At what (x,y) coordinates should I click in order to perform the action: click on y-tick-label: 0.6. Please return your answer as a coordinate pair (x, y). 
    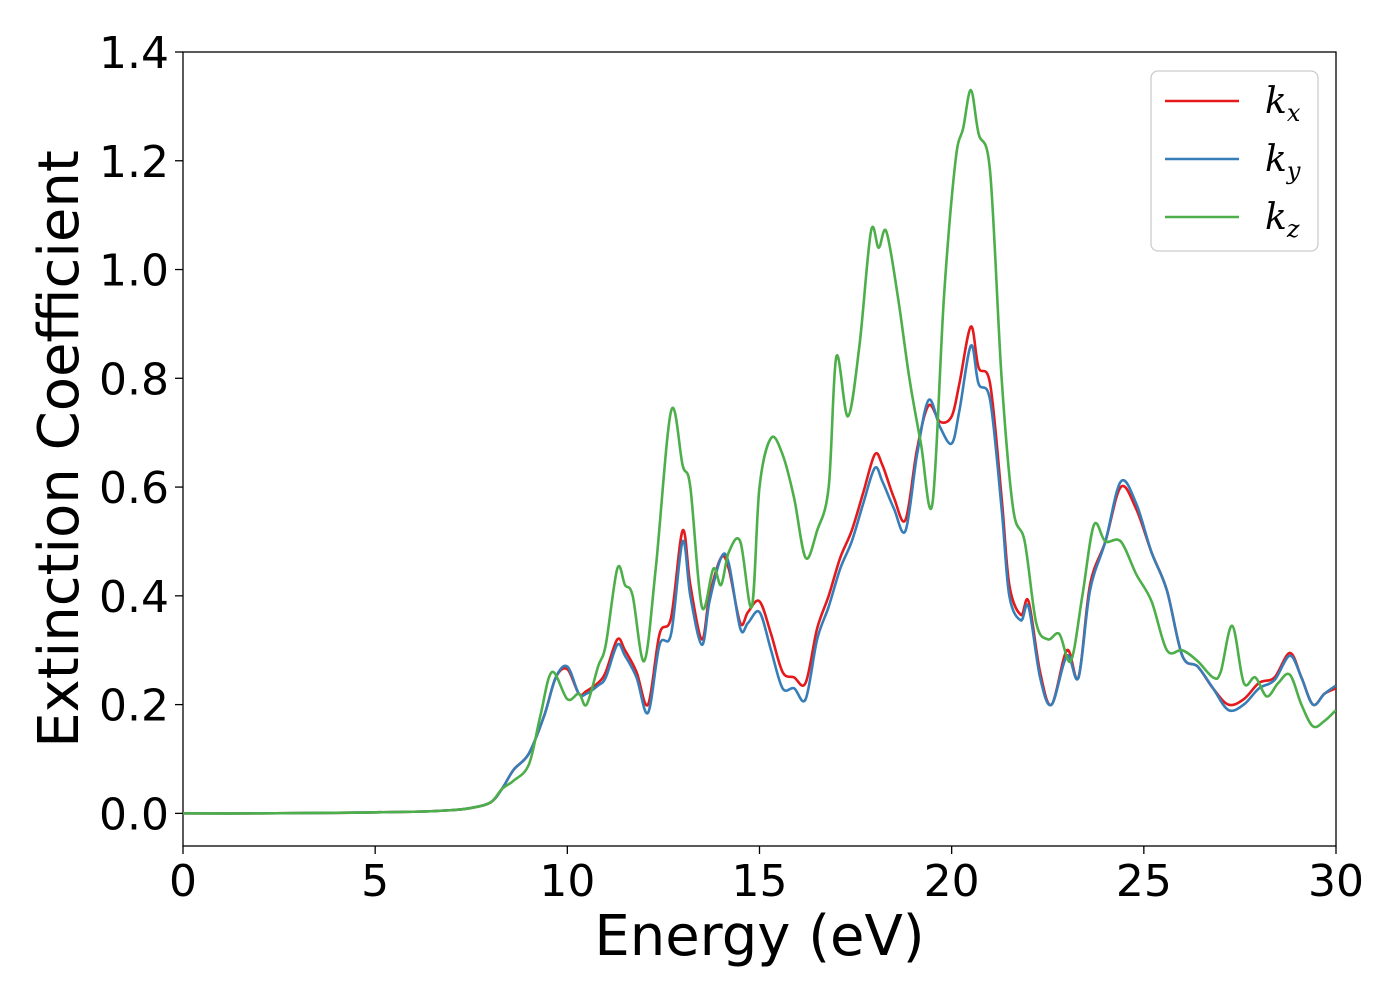
    Looking at the image, I should click on (134, 488).